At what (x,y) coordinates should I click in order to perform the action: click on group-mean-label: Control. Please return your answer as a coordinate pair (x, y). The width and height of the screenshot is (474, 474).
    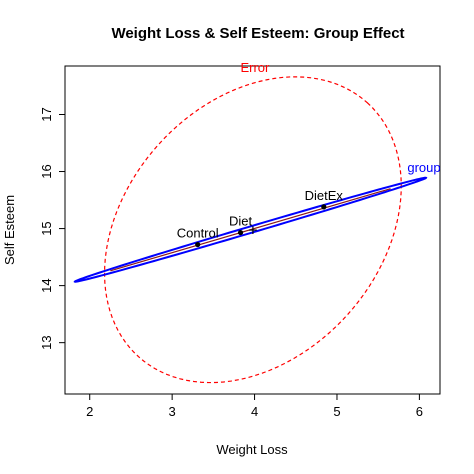
    Looking at the image, I should click on (198, 233).